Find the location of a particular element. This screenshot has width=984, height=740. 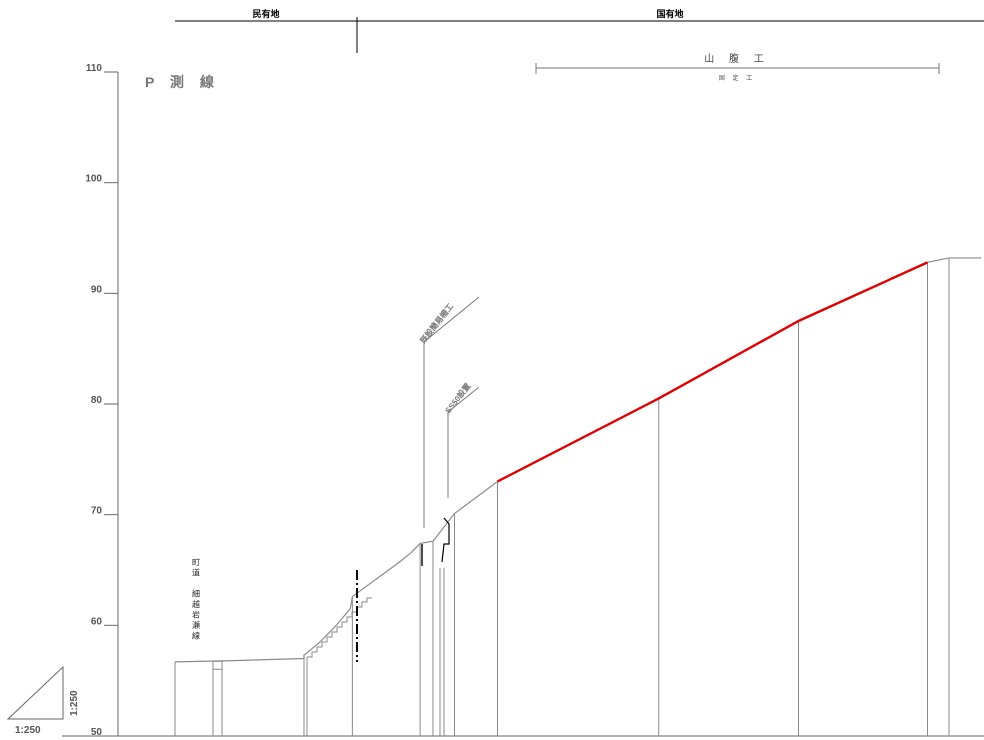

horizontal-scale: 1:250 is located at coordinates (28, 730).